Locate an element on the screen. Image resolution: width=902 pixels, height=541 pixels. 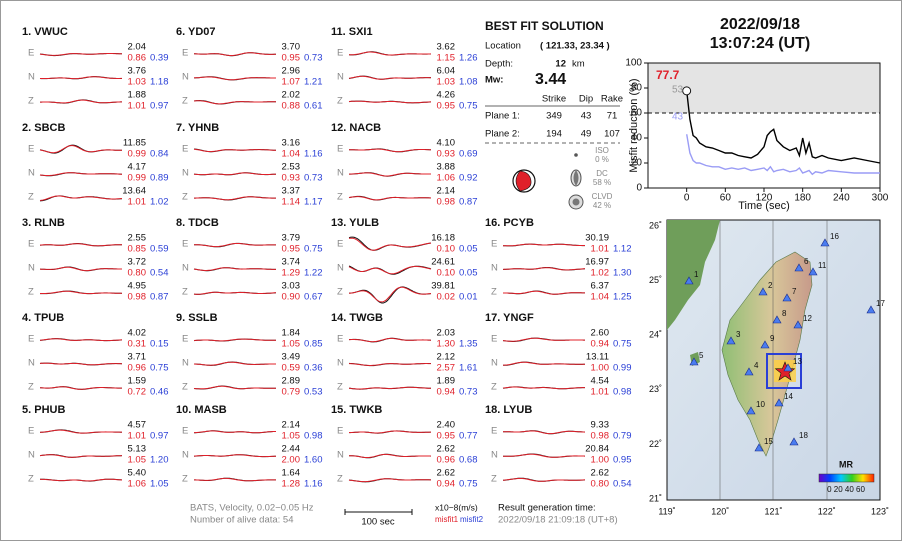
misfit2: 0.98 is located at coordinates (622, 392).